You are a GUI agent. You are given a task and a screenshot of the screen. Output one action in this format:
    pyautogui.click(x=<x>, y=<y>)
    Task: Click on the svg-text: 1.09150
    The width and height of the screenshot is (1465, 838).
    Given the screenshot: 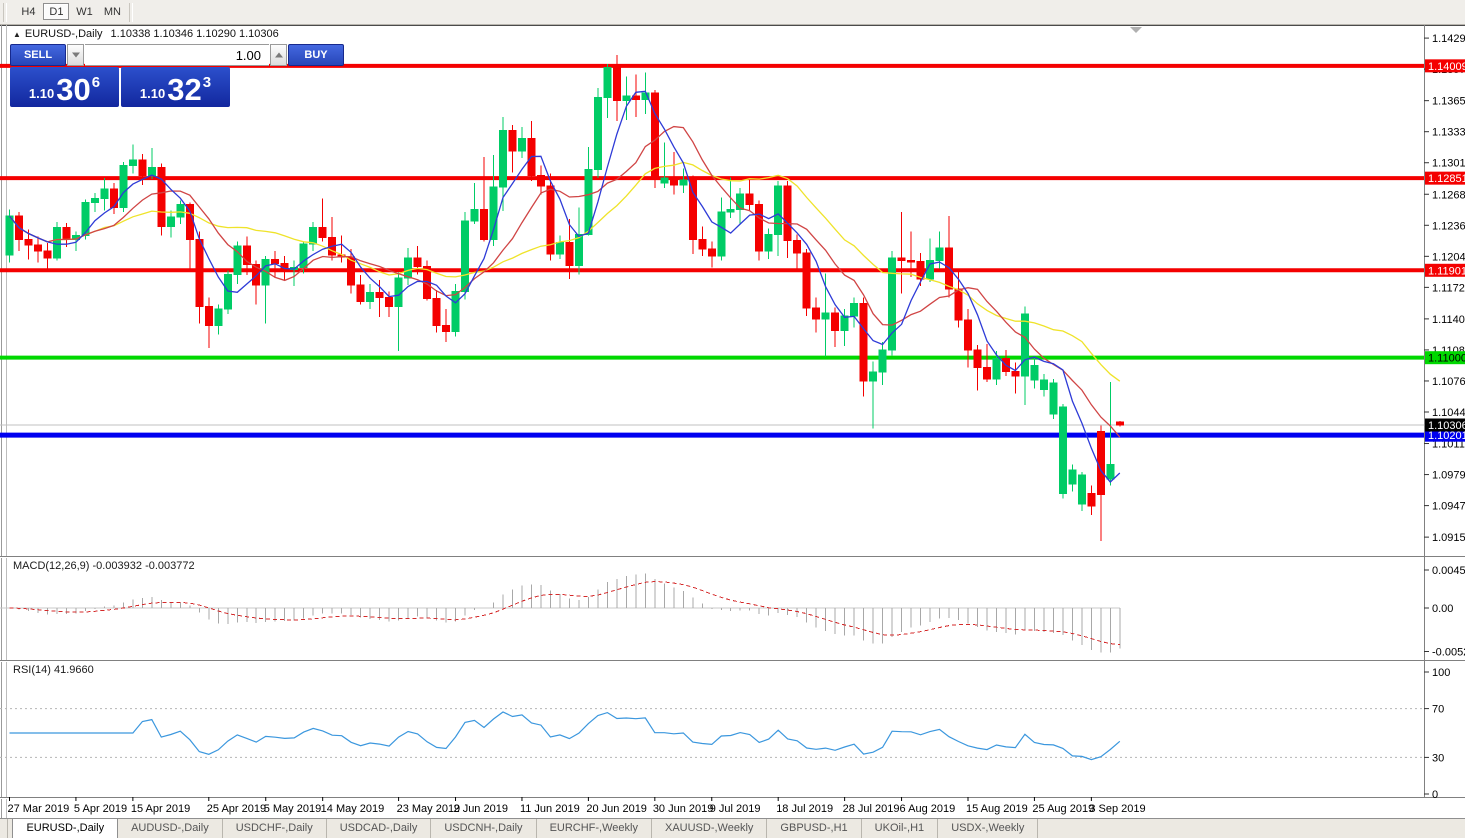 What is the action you would take?
    pyautogui.click(x=1448, y=538)
    